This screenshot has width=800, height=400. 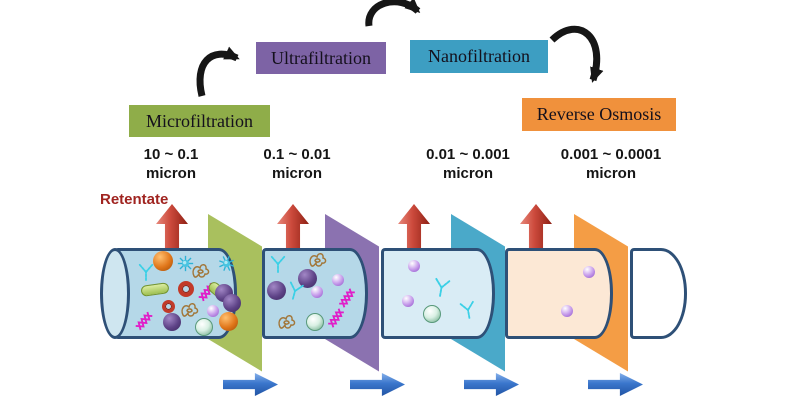 I want to click on stage-box-microfiltration: Microfiltration, so click(x=199, y=121).